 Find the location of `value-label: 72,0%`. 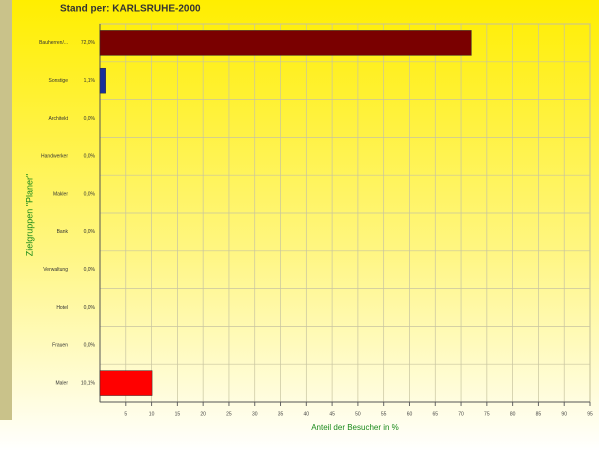

value-label: 72,0% is located at coordinates (88, 43).